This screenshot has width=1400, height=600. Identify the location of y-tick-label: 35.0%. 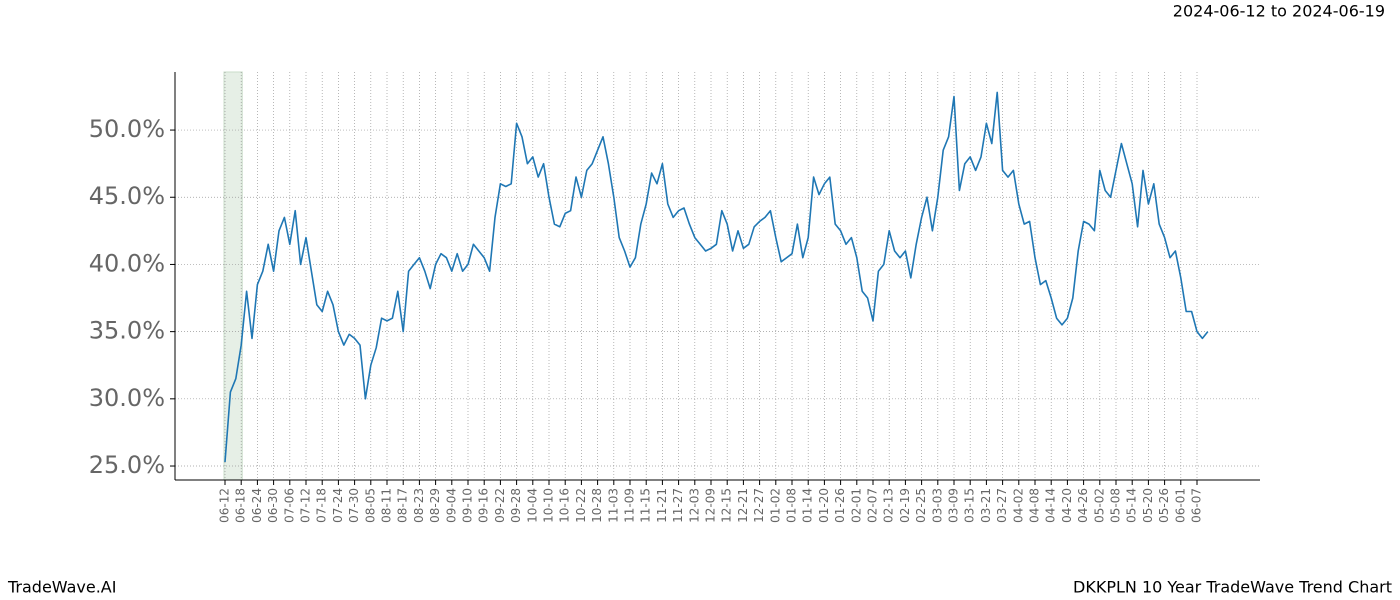
(127, 331).